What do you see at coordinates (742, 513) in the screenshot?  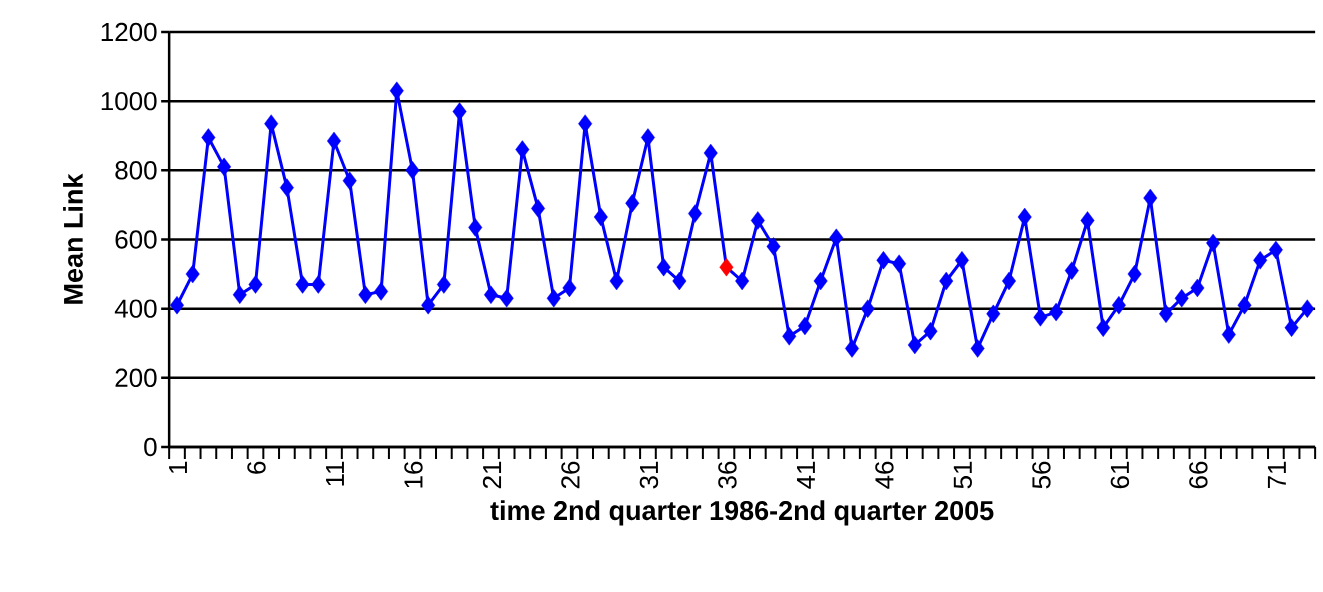 I see `x-axis-title: time 2nd quarter 1986-2nd quarter 2005` at bounding box center [742, 513].